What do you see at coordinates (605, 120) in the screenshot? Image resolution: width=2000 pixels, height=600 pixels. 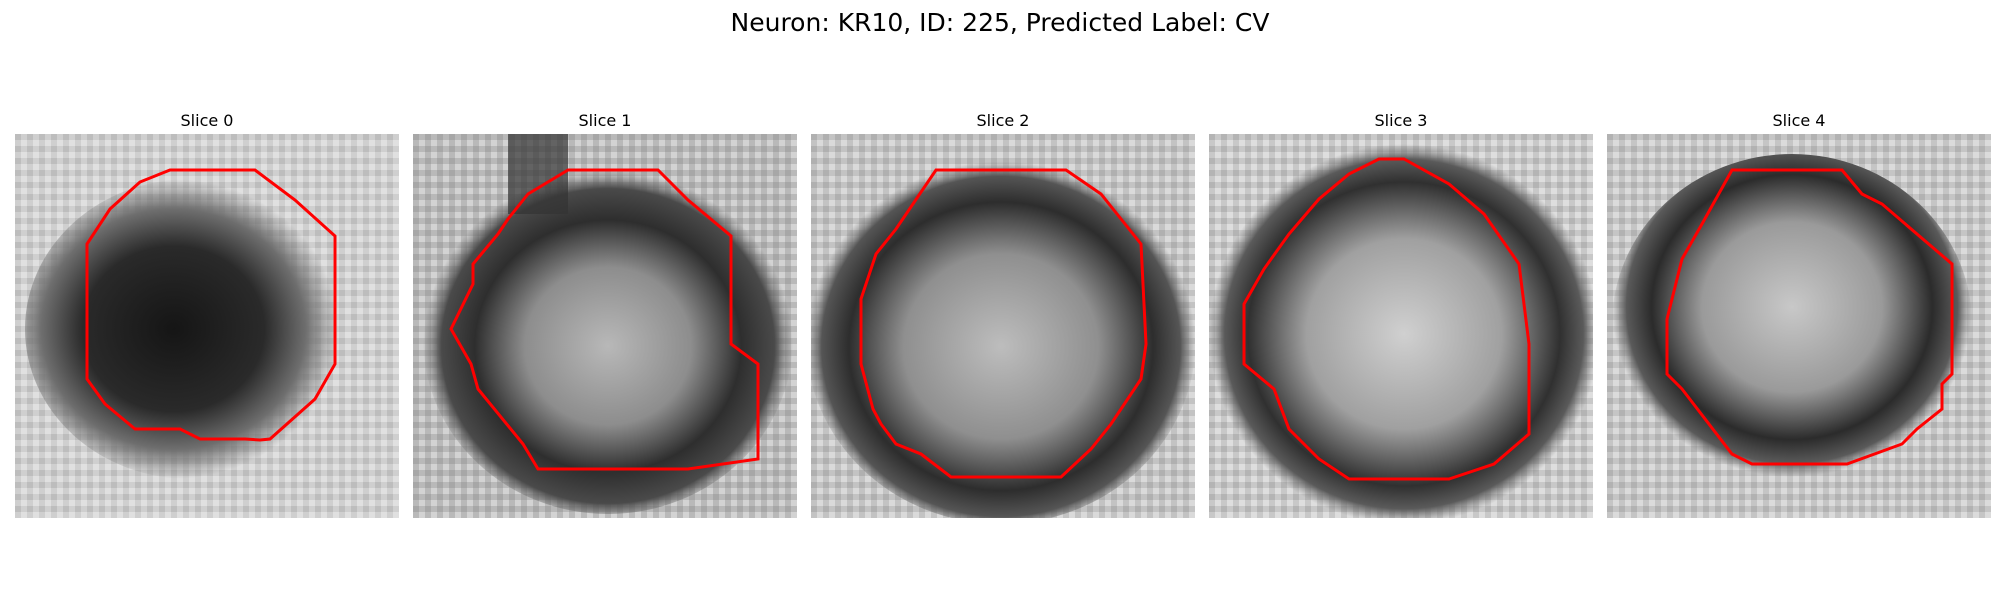 I see `slice-title-1: Slice 1` at bounding box center [605, 120].